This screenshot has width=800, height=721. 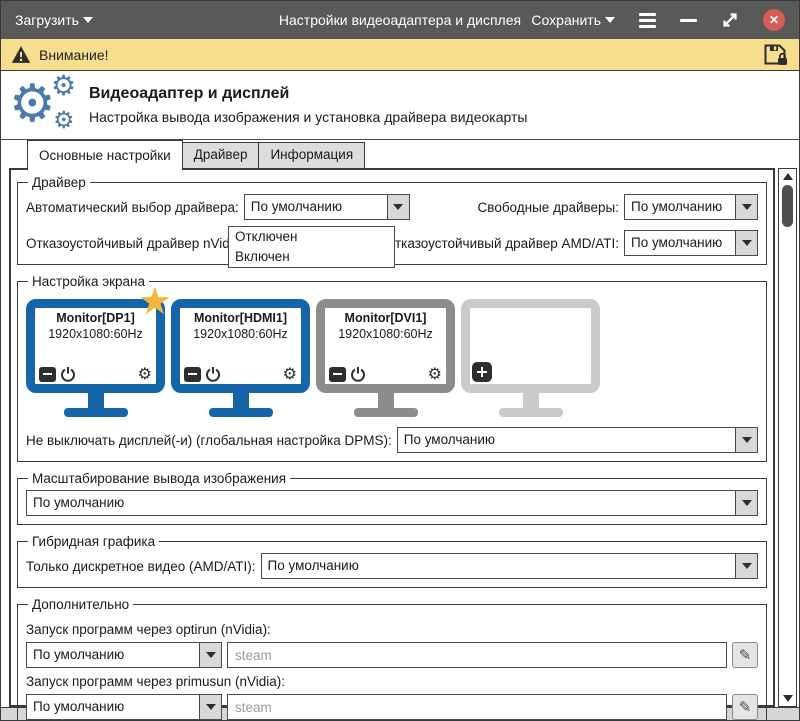 What do you see at coordinates (220, 155) in the screenshot?
I see `tab-driver: Драйвер` at bounding box center [220, 155].